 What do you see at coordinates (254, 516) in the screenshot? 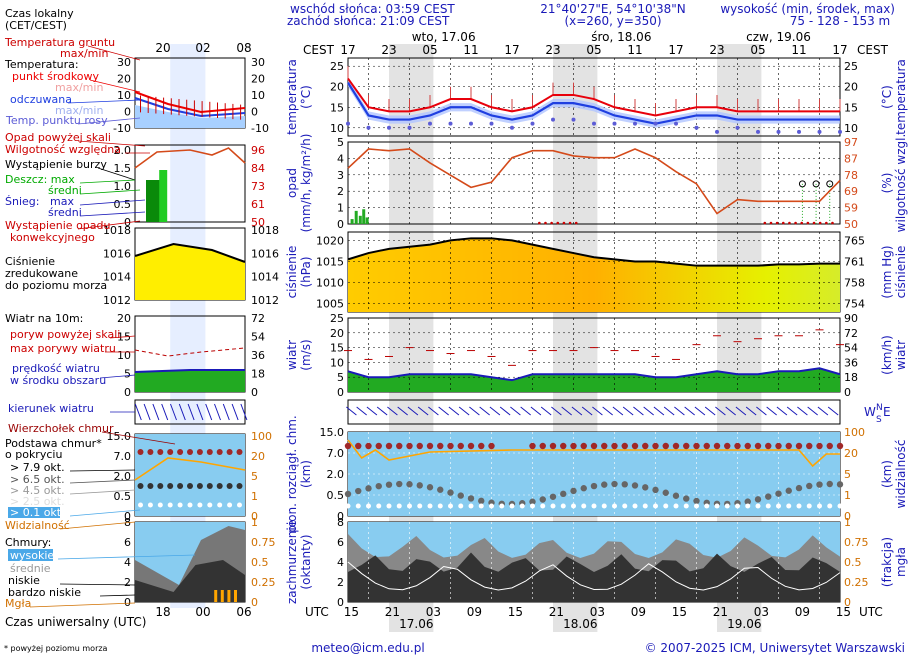
I see `legend-vis-tick: 0` at bounding box center [254, 516].